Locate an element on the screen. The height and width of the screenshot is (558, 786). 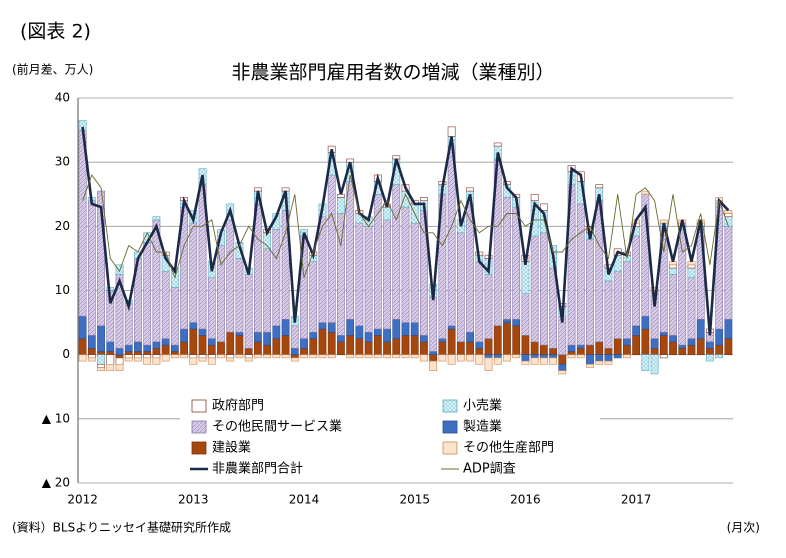
legend-label: ADP調査 is located at coordinates (489, 469).